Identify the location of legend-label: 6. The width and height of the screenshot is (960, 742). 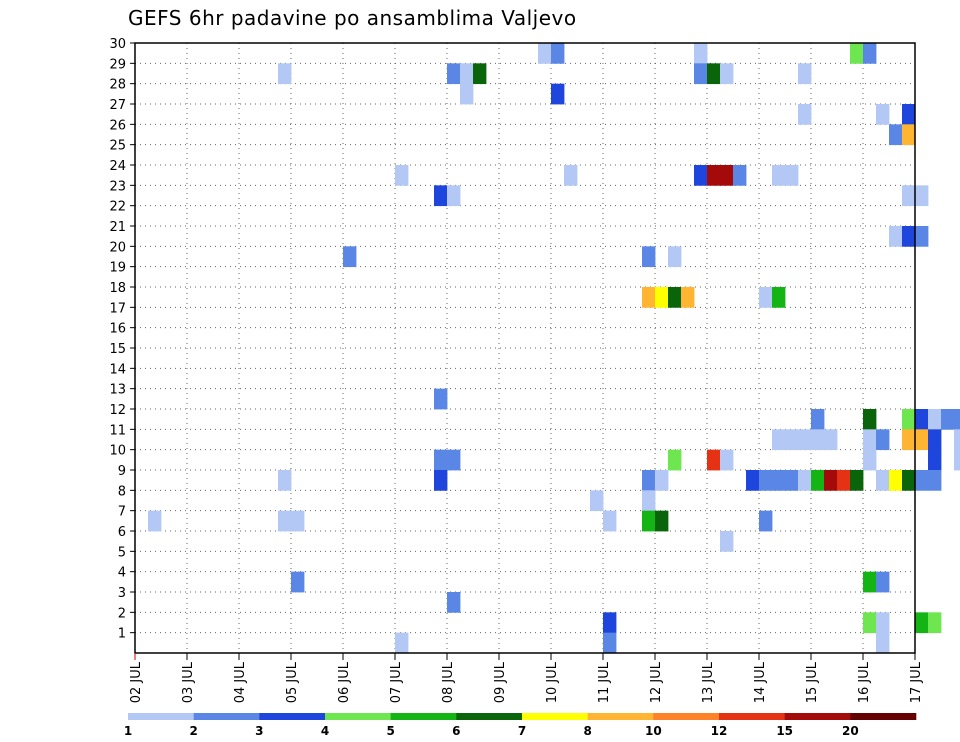
(456, 731).